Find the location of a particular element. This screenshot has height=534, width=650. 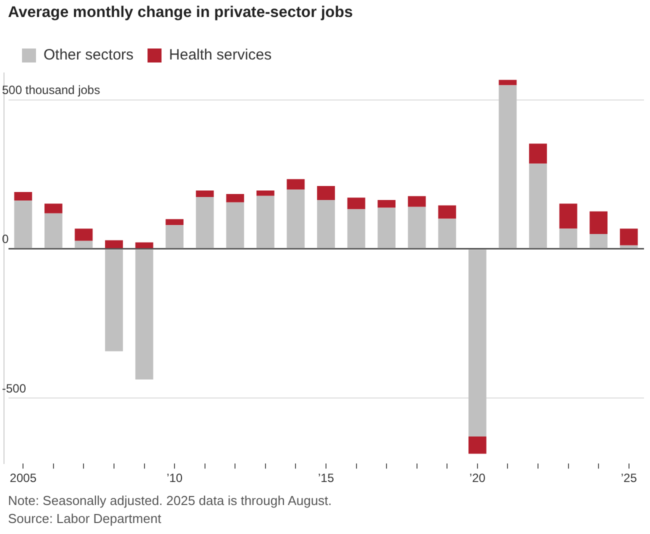

legend-label: Other sectors is located at coordinates (89, 55).